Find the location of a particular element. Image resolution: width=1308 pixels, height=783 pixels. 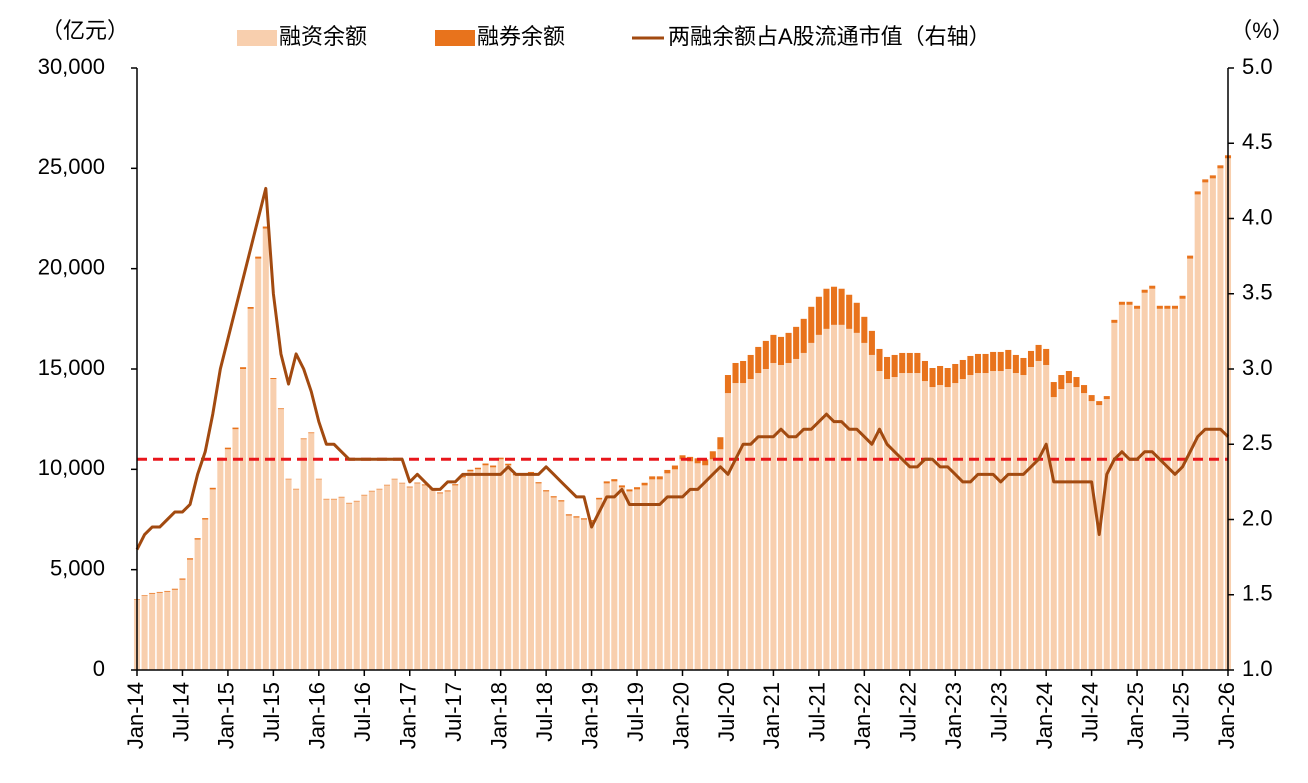

x-tick-label: Jul-21 is located at coordinates (817, 712).